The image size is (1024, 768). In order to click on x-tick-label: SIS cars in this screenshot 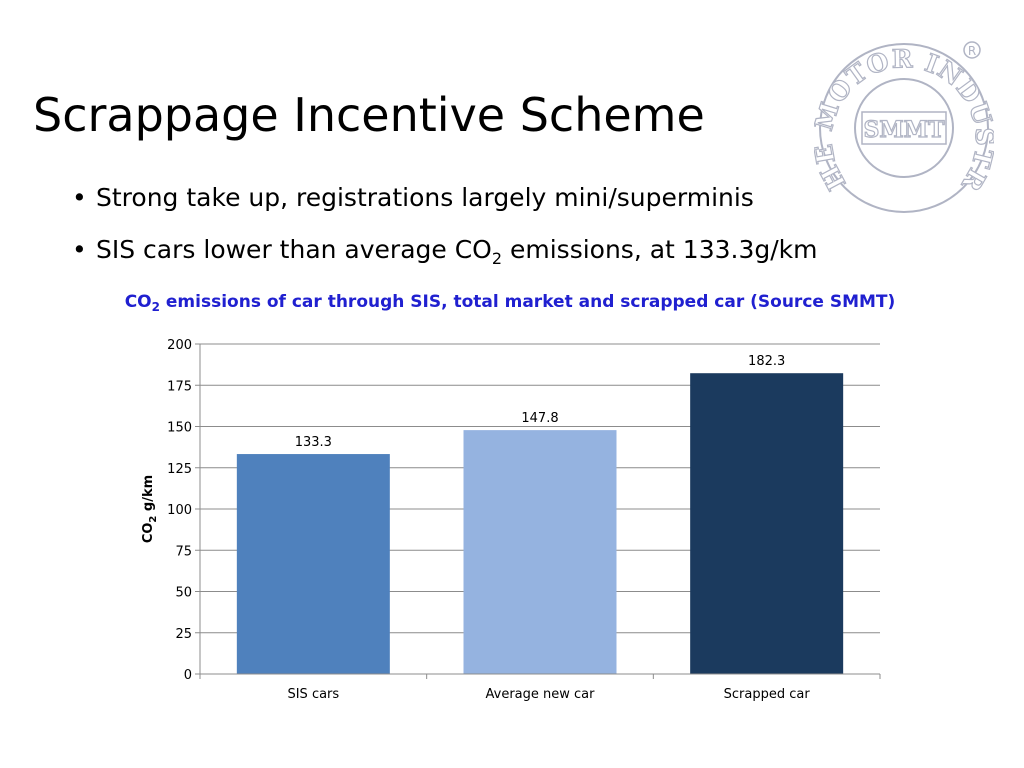, I will do `click(313, 694)`.